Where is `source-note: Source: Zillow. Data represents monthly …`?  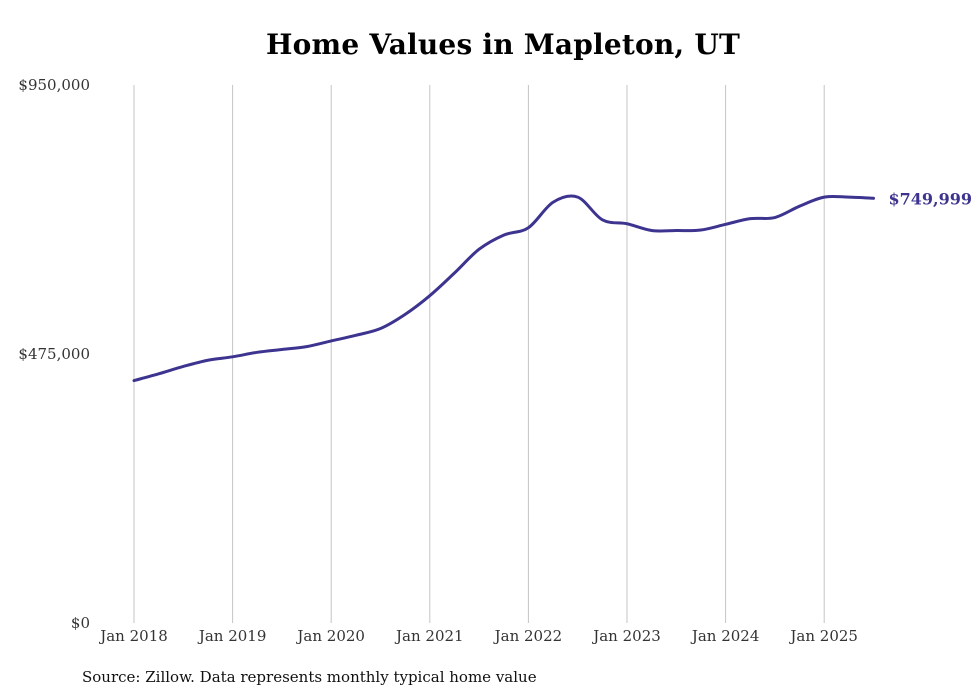
source-note: Source: Zillow. Data represents monthly … is located at coordinates (309, 677).